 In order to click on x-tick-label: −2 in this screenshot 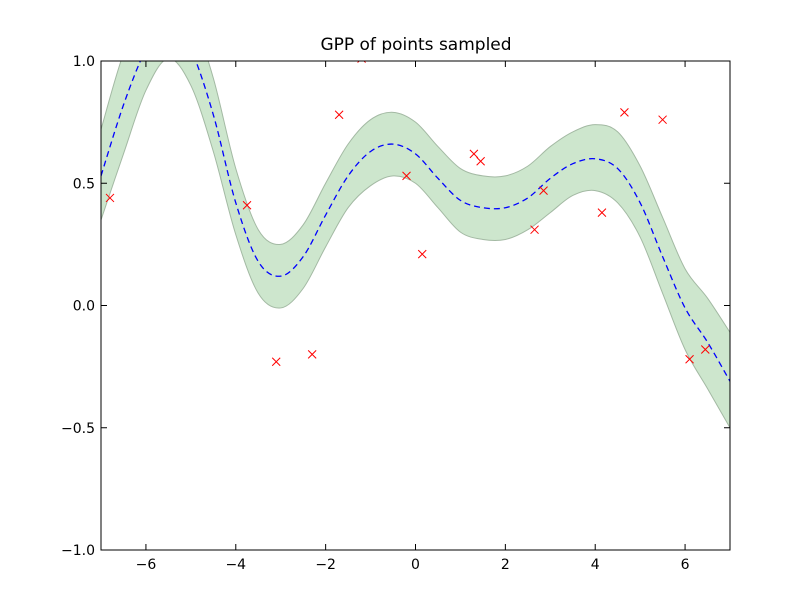, I will do `click(325, 565)`.